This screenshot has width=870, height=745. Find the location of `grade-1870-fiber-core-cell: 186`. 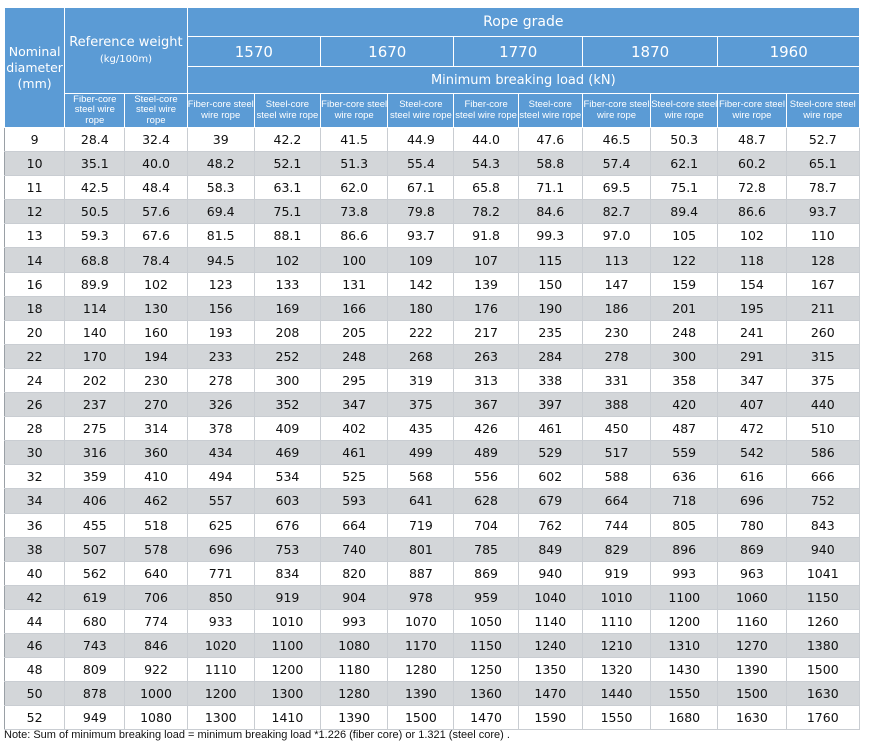

grade-1870-fiber-core-cell: 186 is located at coordinates (616, 308).